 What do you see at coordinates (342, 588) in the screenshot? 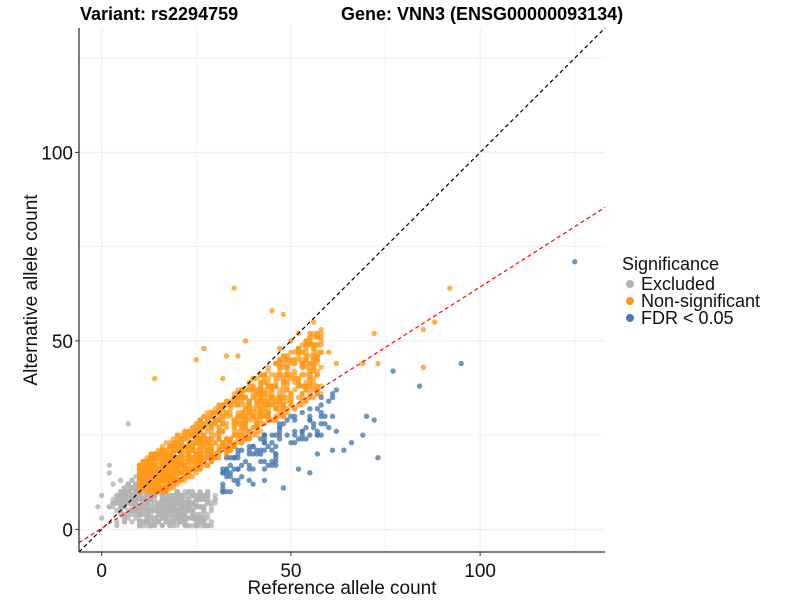
I see `x-axis-label: Reference allele count` at bounding box center [342, 588].